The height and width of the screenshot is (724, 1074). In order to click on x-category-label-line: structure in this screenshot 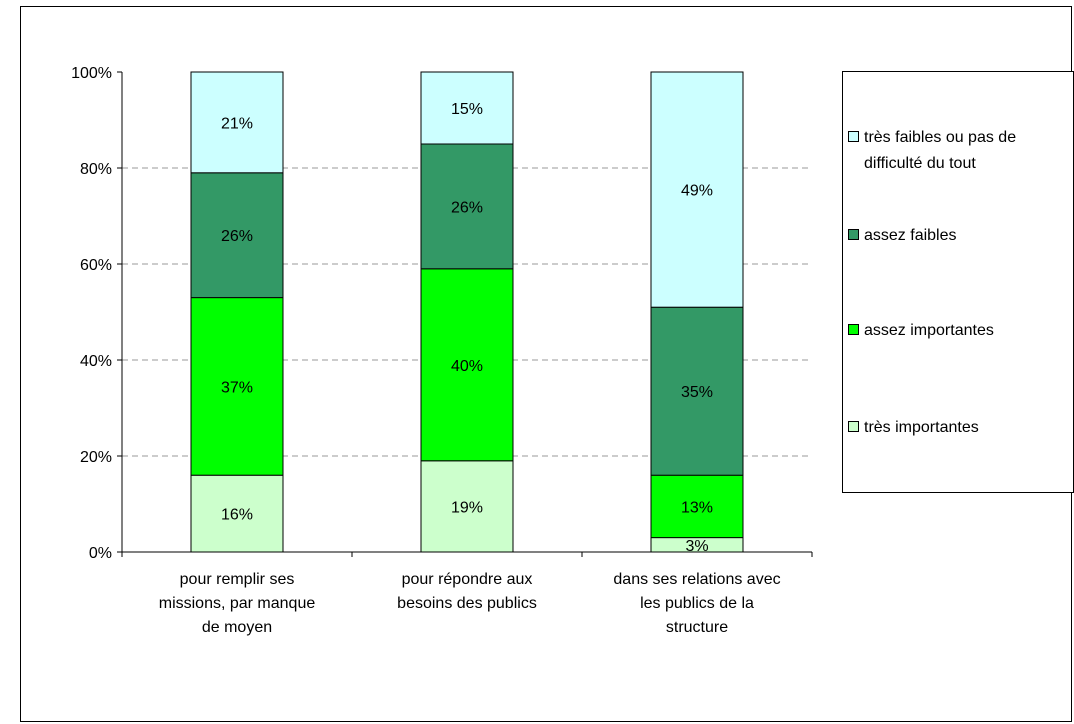, I will do `click(697, 627)`.